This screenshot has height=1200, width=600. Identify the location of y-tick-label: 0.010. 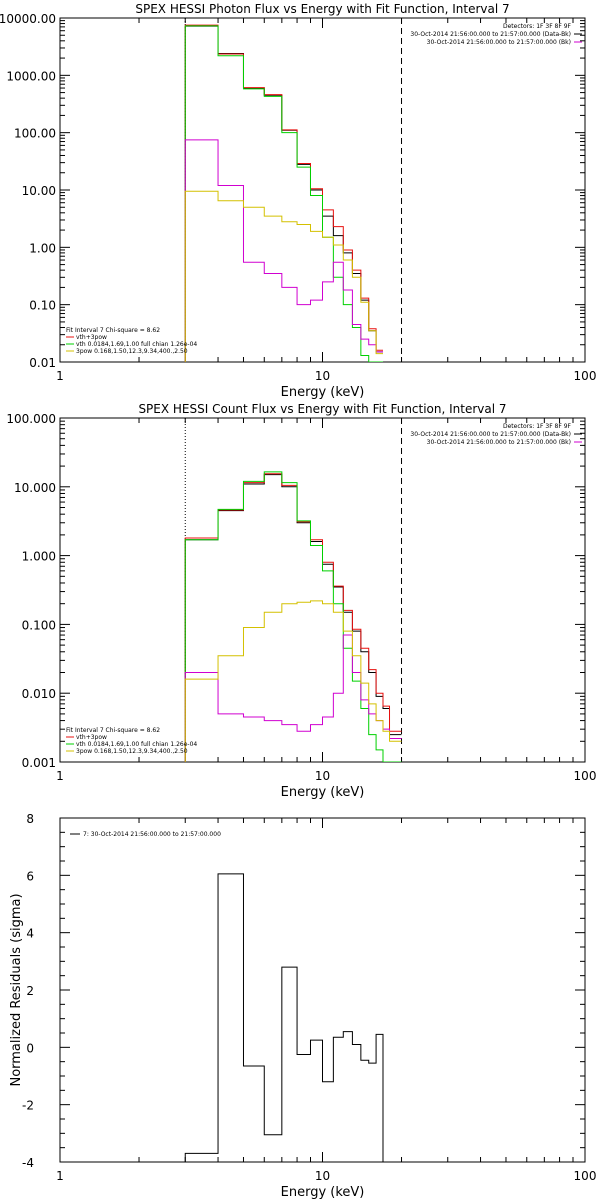
(39, 694).